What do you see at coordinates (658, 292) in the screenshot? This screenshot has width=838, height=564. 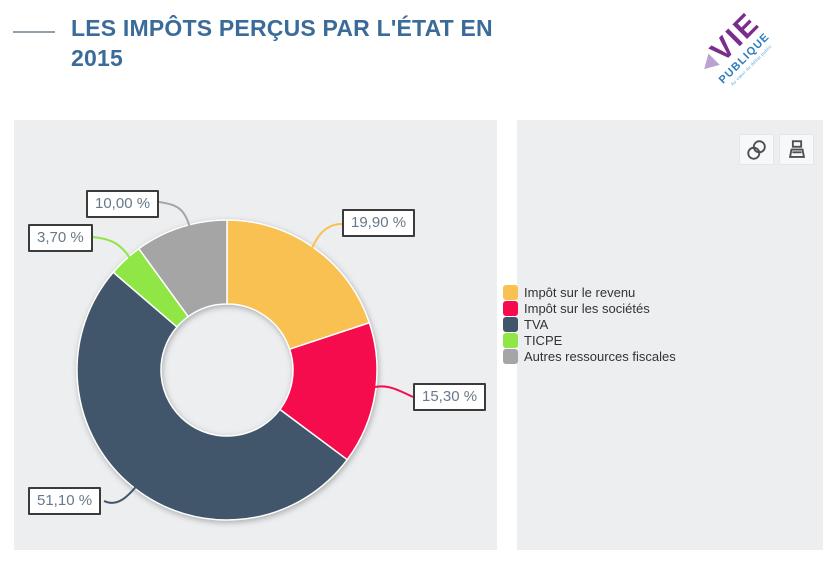 I see `legend-item-impot-revenu: Impôt sur le revenu` at bounding box center [658, 292].